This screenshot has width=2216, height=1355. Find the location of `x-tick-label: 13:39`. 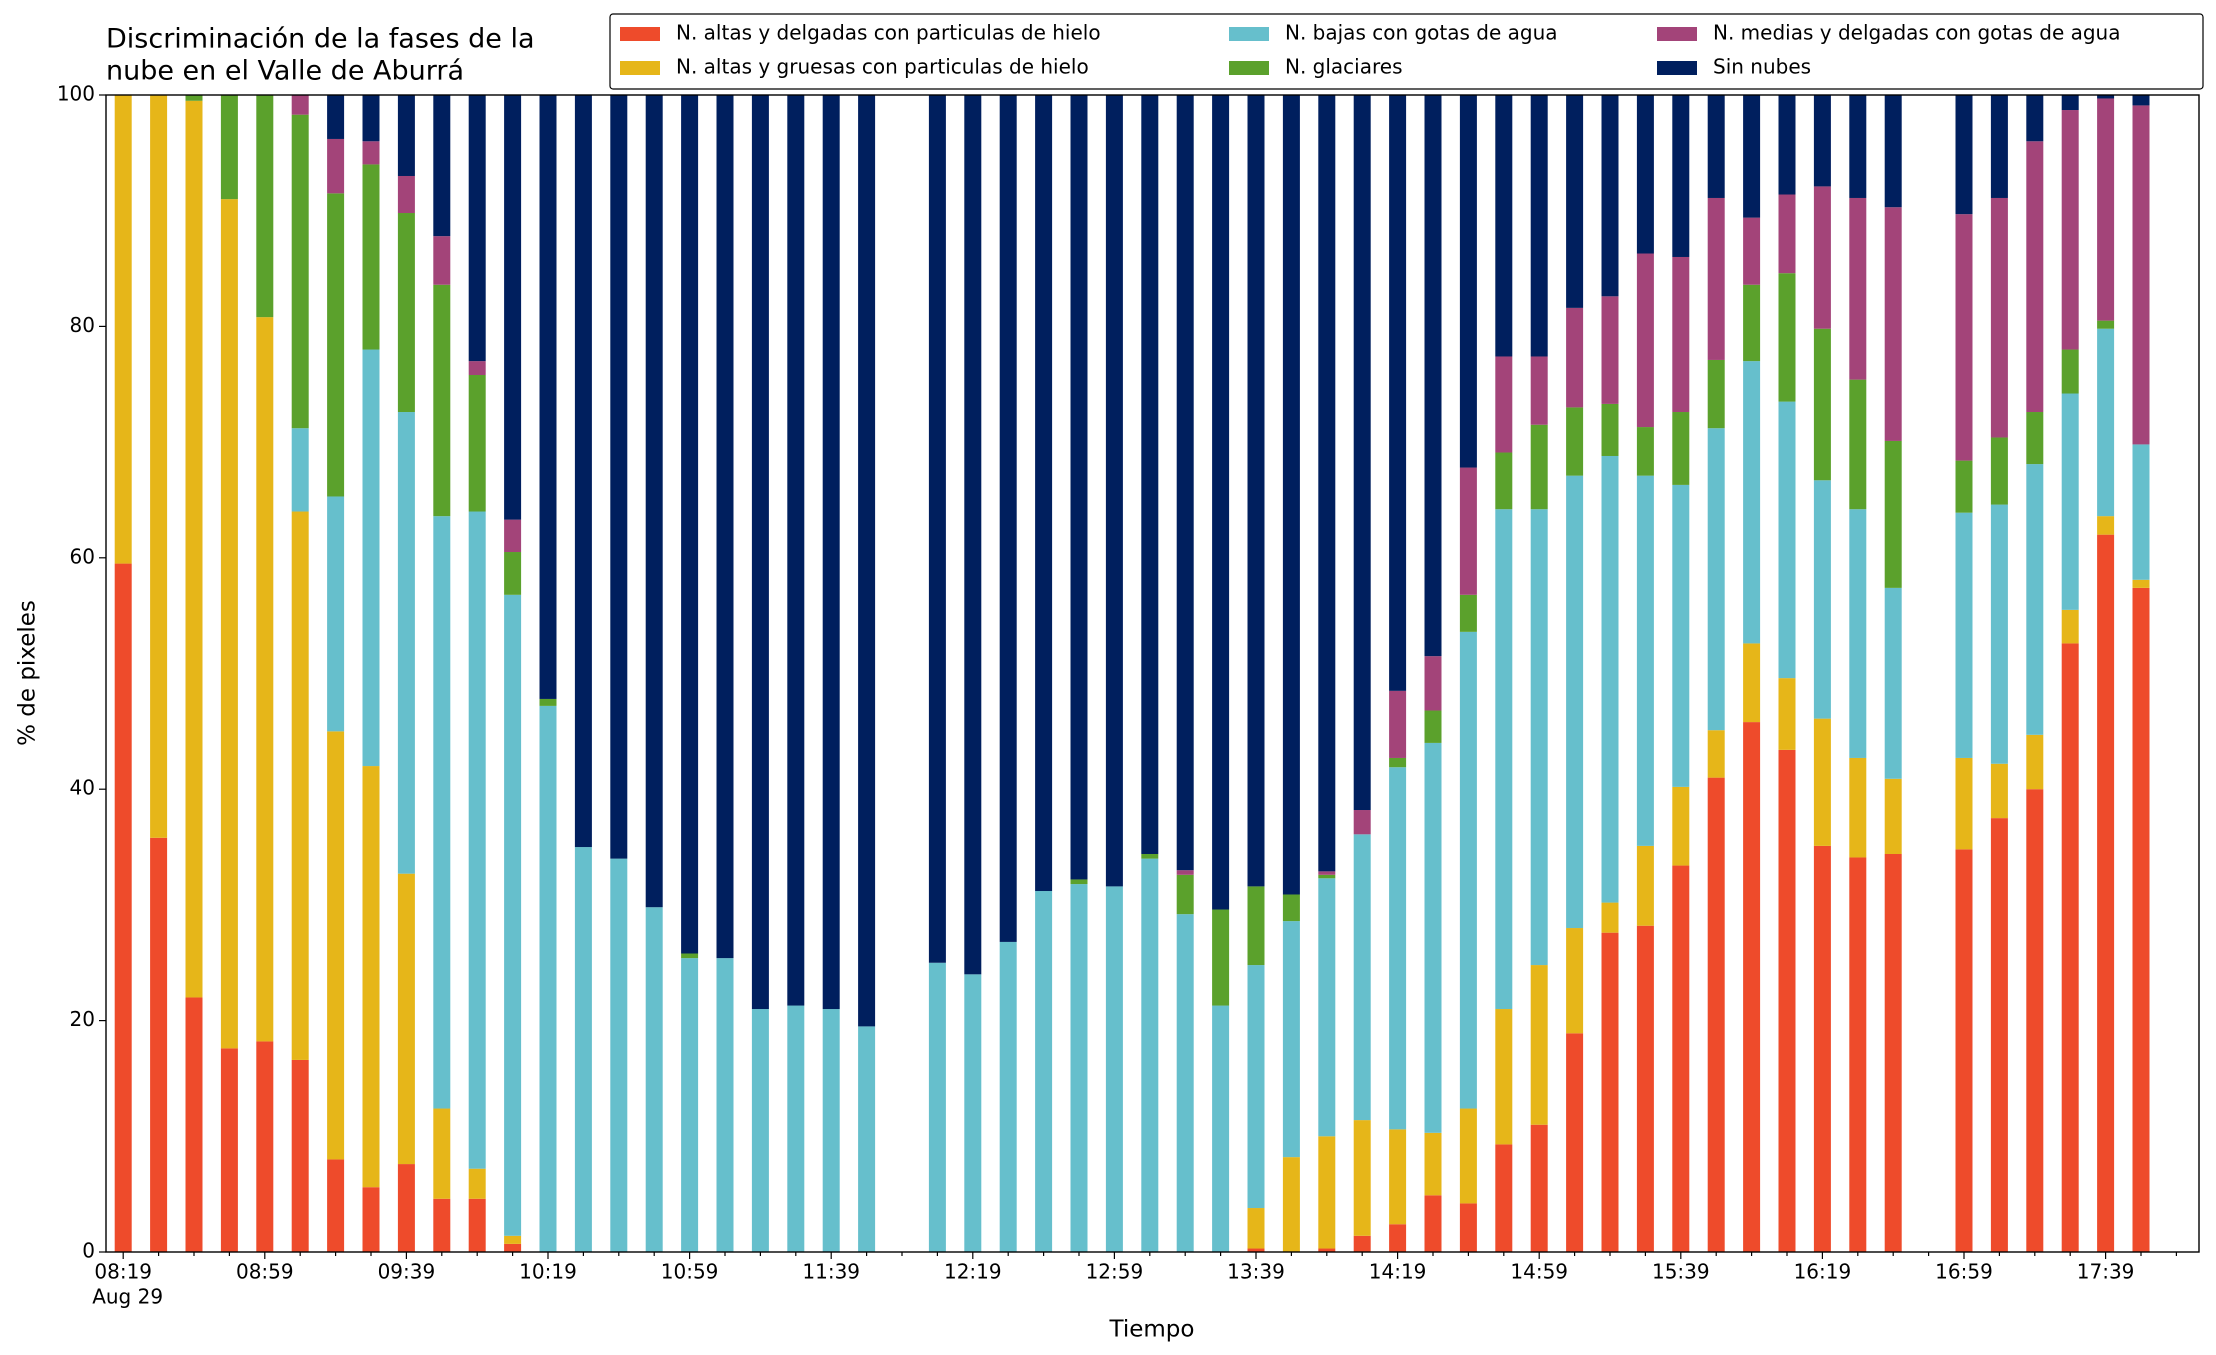

x-tick-label: 13:39 is located at coordinates (1256, 1272).